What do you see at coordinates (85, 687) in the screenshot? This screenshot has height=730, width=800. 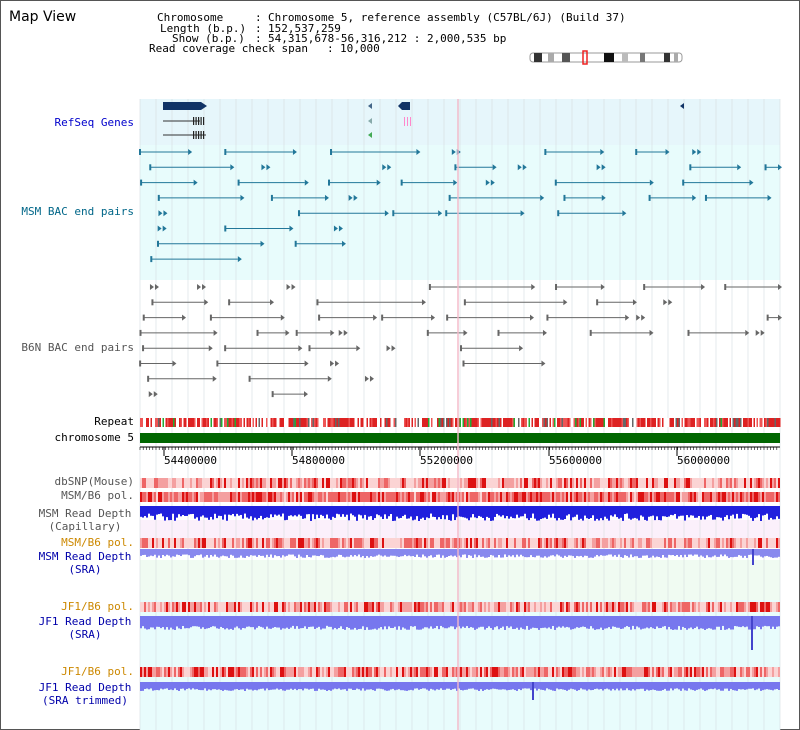 I see `jf1-depth-trim-label-1: JF1 Read Depth` at bounding box center [85, 687].